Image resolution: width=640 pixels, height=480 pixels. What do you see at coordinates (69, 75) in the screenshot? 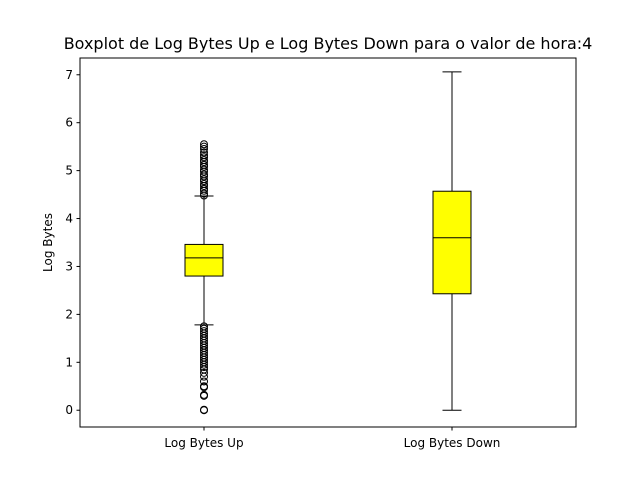
I see `y-tick-label: 7` at bounding box center [69, 75].